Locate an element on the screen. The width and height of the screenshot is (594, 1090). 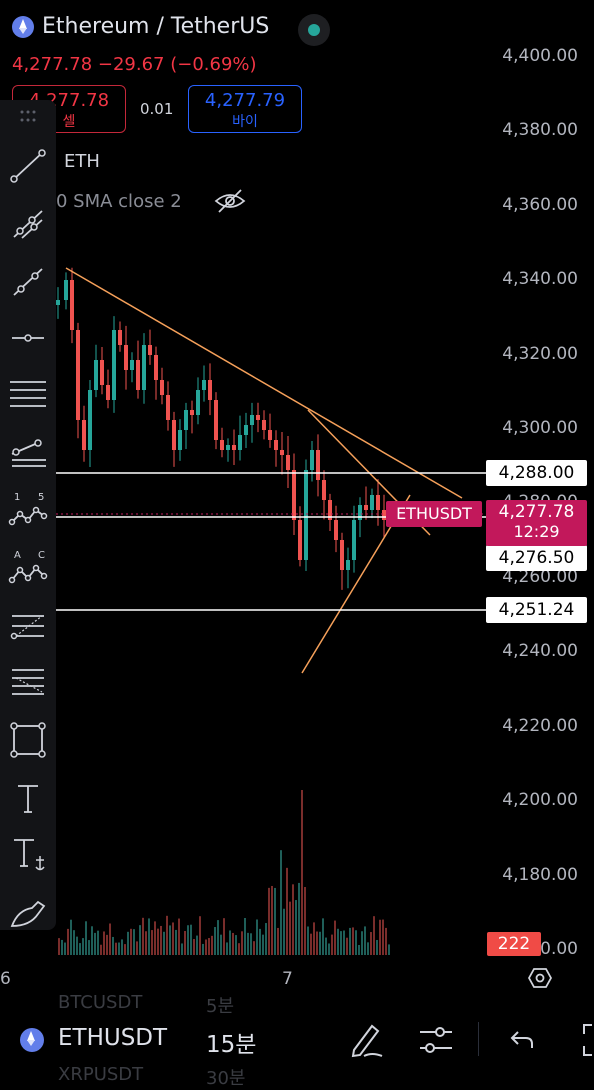
symbol-title: Ethereum / TetherUS is located at coordinates (140, 26).